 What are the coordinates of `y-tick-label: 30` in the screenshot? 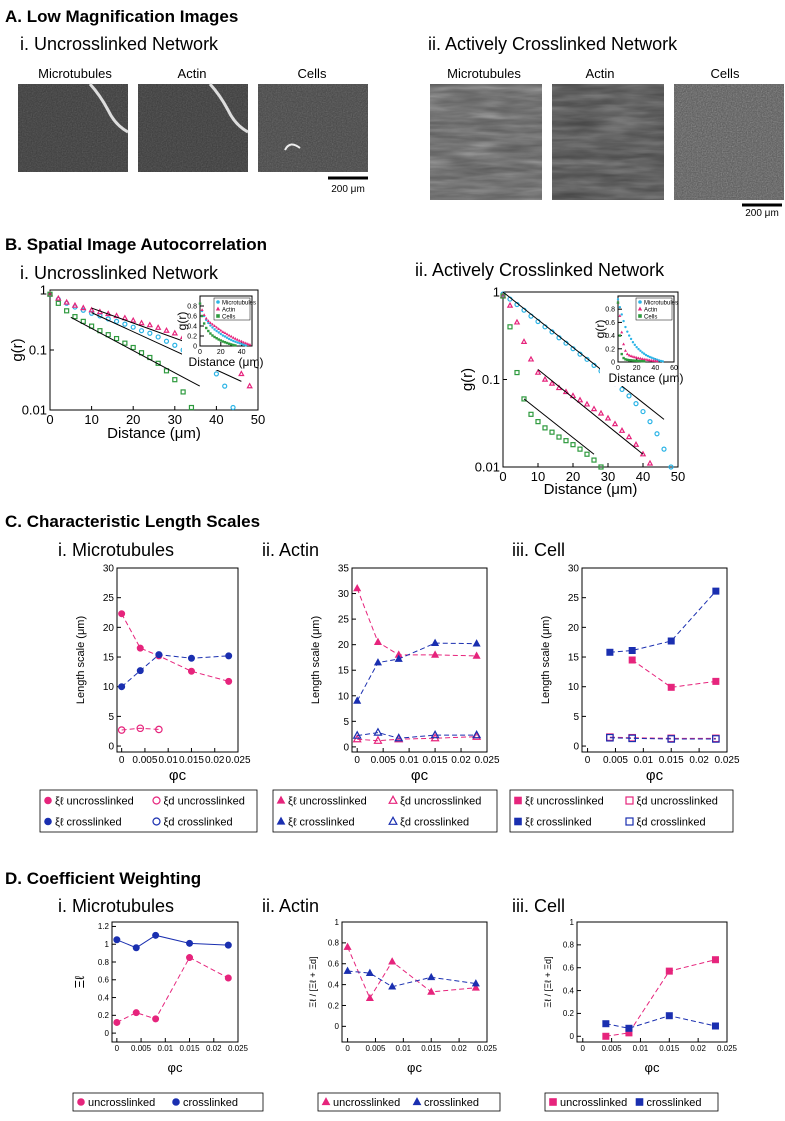 It's located at (574, 569).